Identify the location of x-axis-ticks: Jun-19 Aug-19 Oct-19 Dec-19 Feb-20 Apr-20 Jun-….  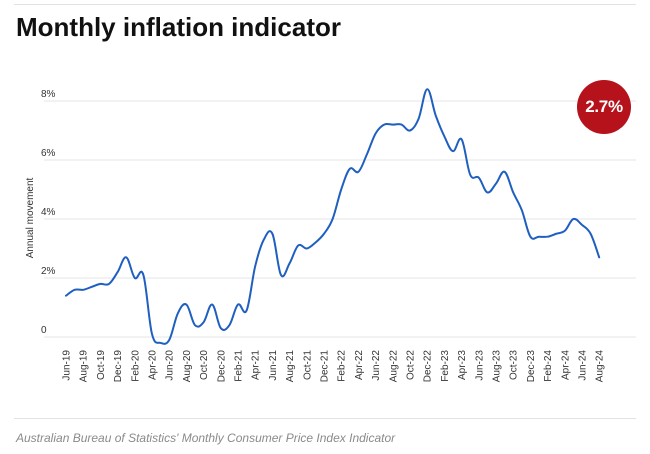
(334, 366).